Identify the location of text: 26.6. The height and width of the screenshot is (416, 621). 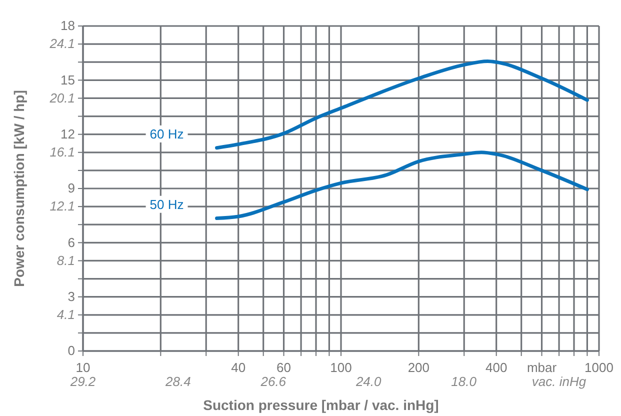
(273, 381).